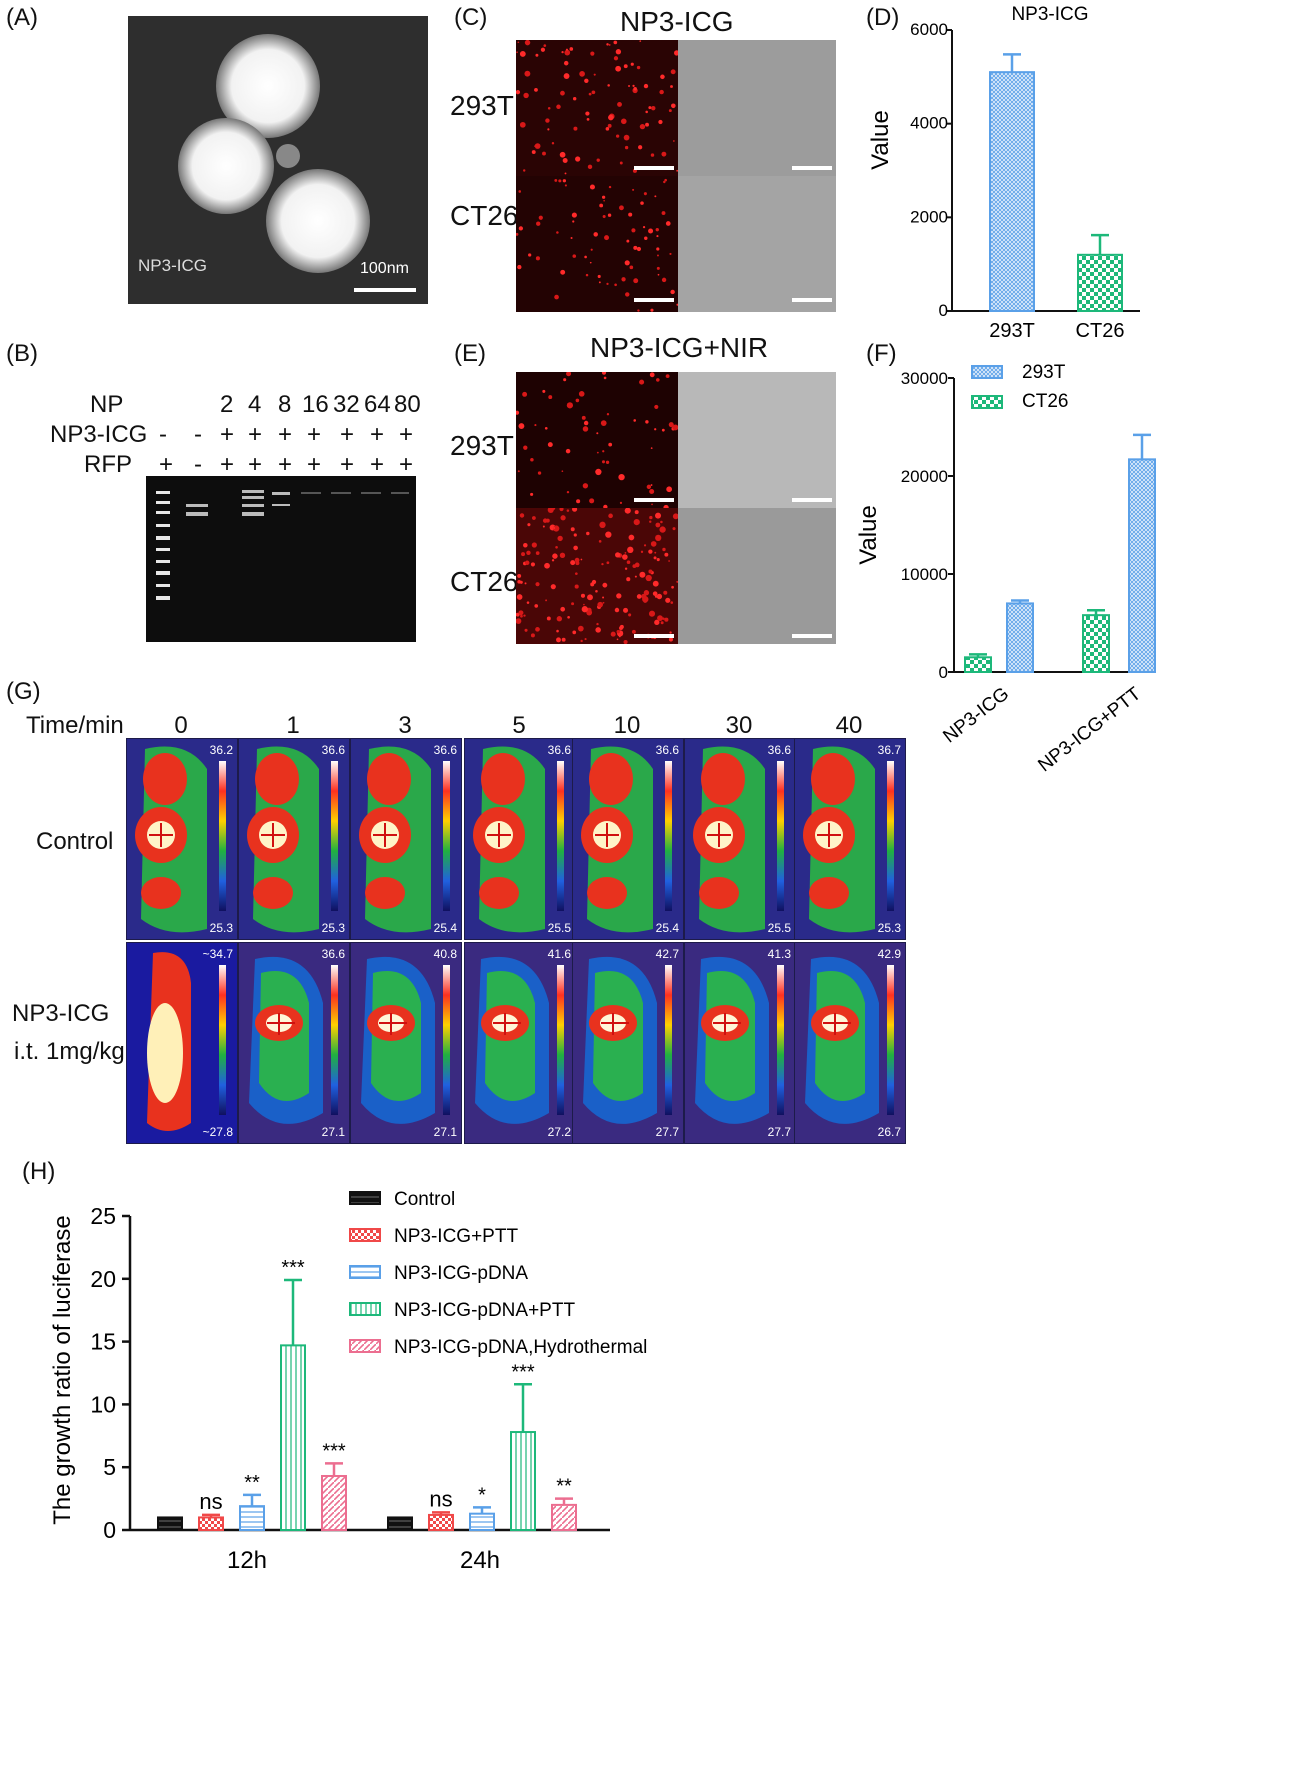 Image resolution: width=1298 pixels, height=1767 pixels. Describe the element at coordinates (62, 1369) in the screenshot. I see `y-axis-label: The growth ratio of luciferase` at that location.